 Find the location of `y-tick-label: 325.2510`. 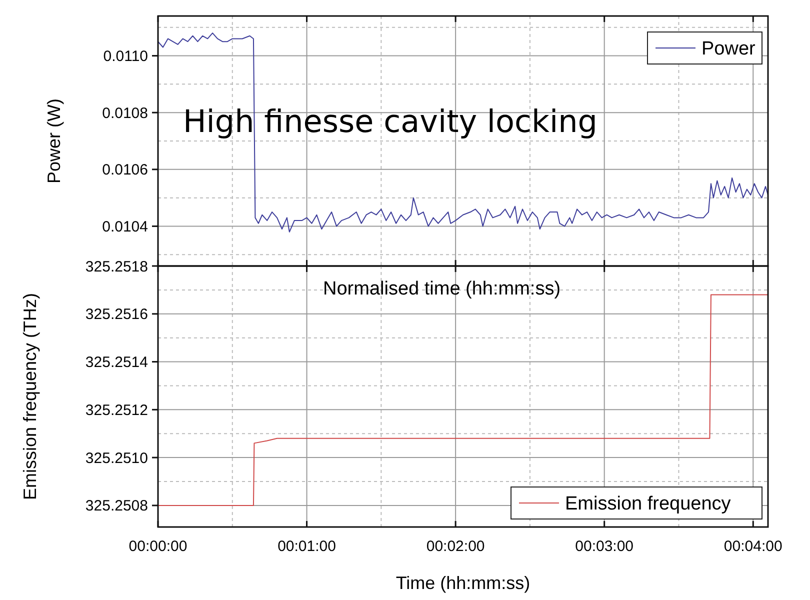

y-tick-label: 325.2510 is located at coordinates (116, 458).